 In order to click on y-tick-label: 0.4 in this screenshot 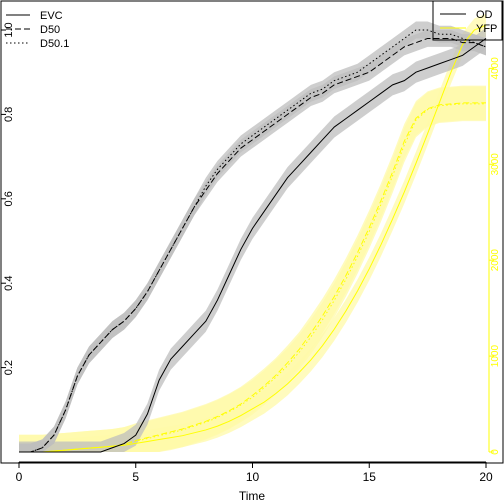, I will do `click(9, 283)`.